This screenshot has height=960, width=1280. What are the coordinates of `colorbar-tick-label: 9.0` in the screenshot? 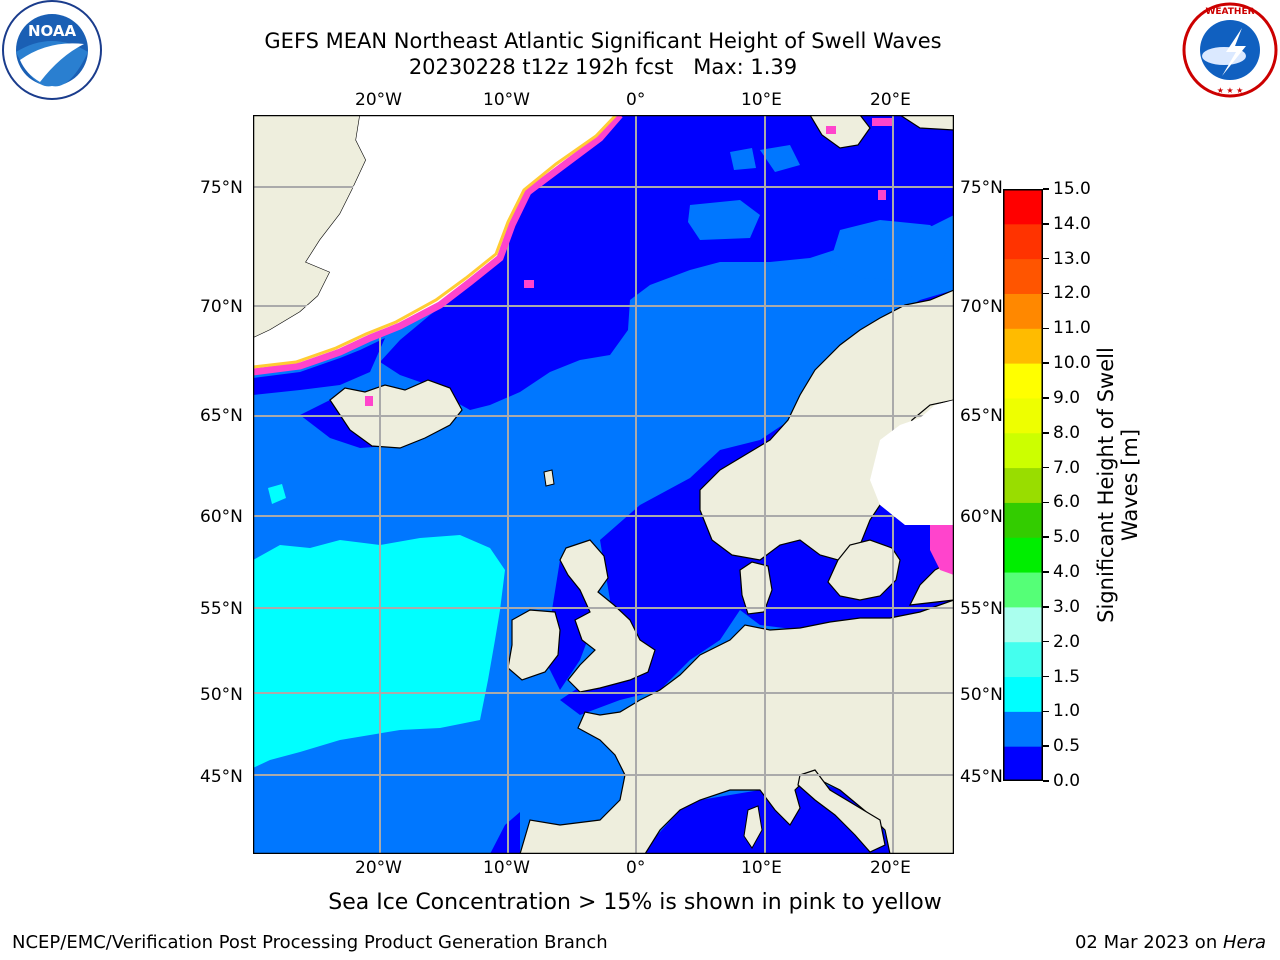 It's located at (1067, 397).